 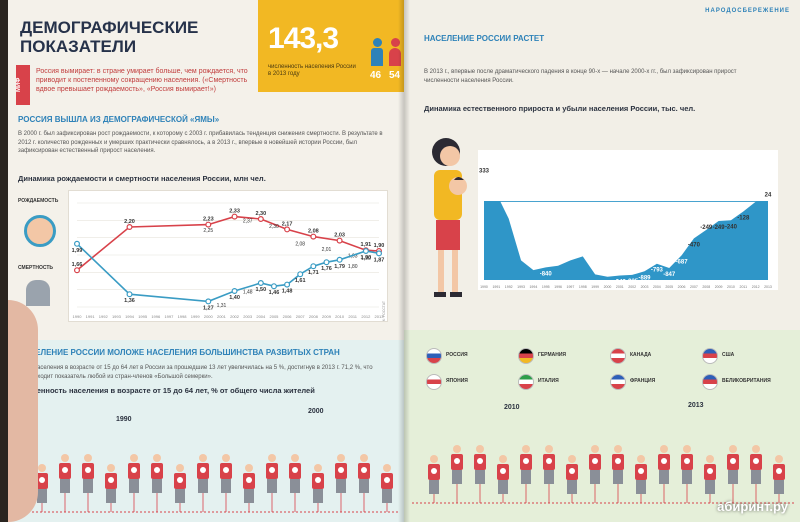 I want to click on data-label: -249, so click(x=719, y=228).